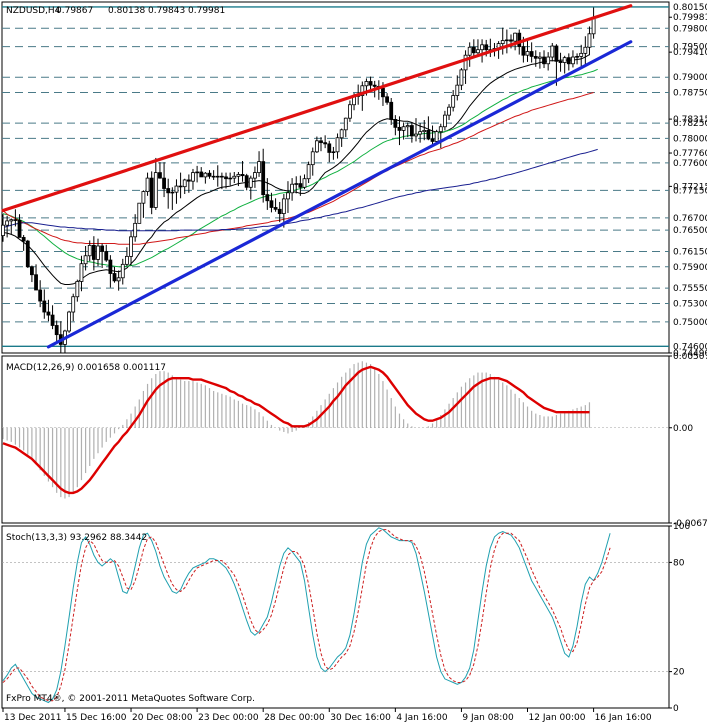 The height and width of the screenshot is (723, 707). What do you see at coordinates (688, 440) in the screenshot?
I see `macd-scale: 0.00507 0.00 -0.00673` at bounding box center [688, 440].